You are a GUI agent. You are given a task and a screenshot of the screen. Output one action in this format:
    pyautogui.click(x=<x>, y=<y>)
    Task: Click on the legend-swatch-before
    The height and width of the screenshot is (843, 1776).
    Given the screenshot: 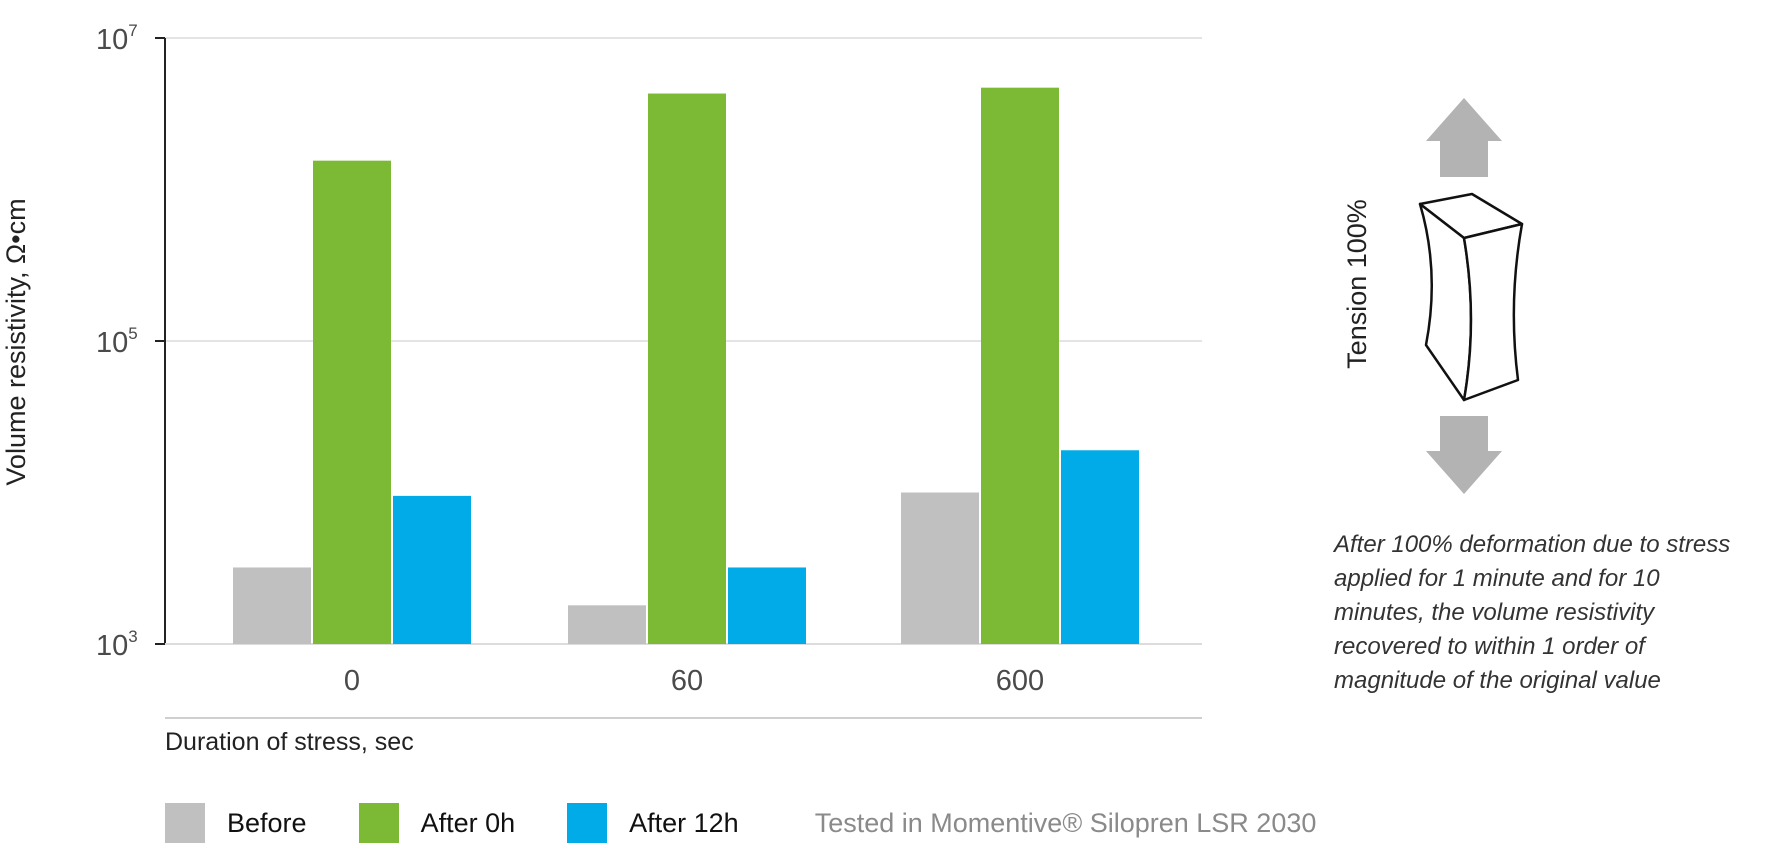 What is the action you would take?
    pyautogui.click(x=185, y=823)
    